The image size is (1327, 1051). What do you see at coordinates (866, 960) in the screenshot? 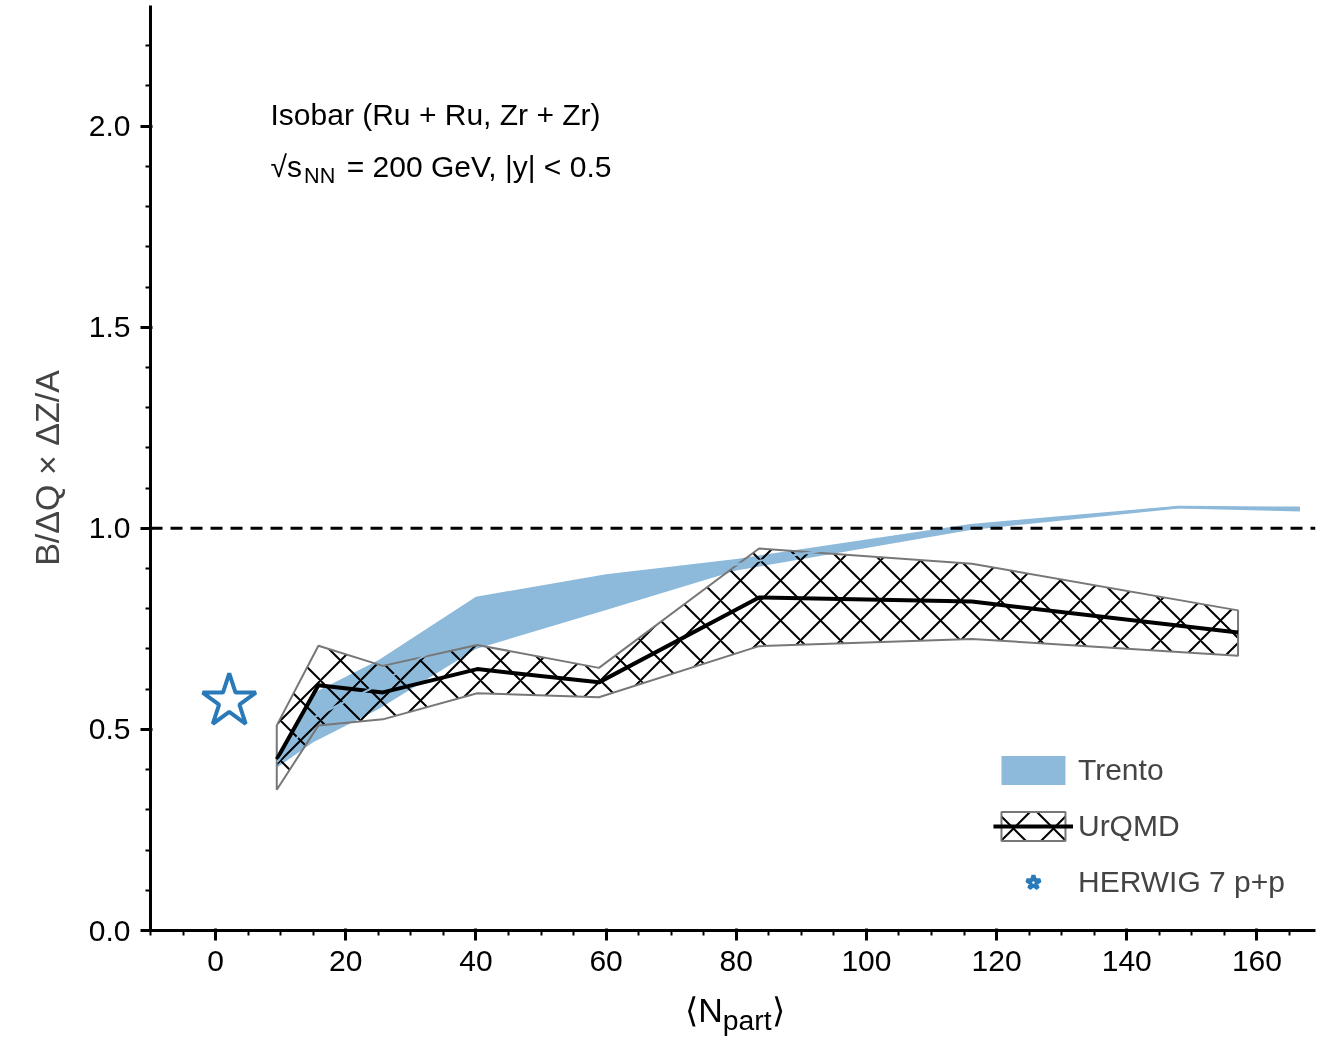
I see `x-tick-label: 100` at bounding box center [866, 960].